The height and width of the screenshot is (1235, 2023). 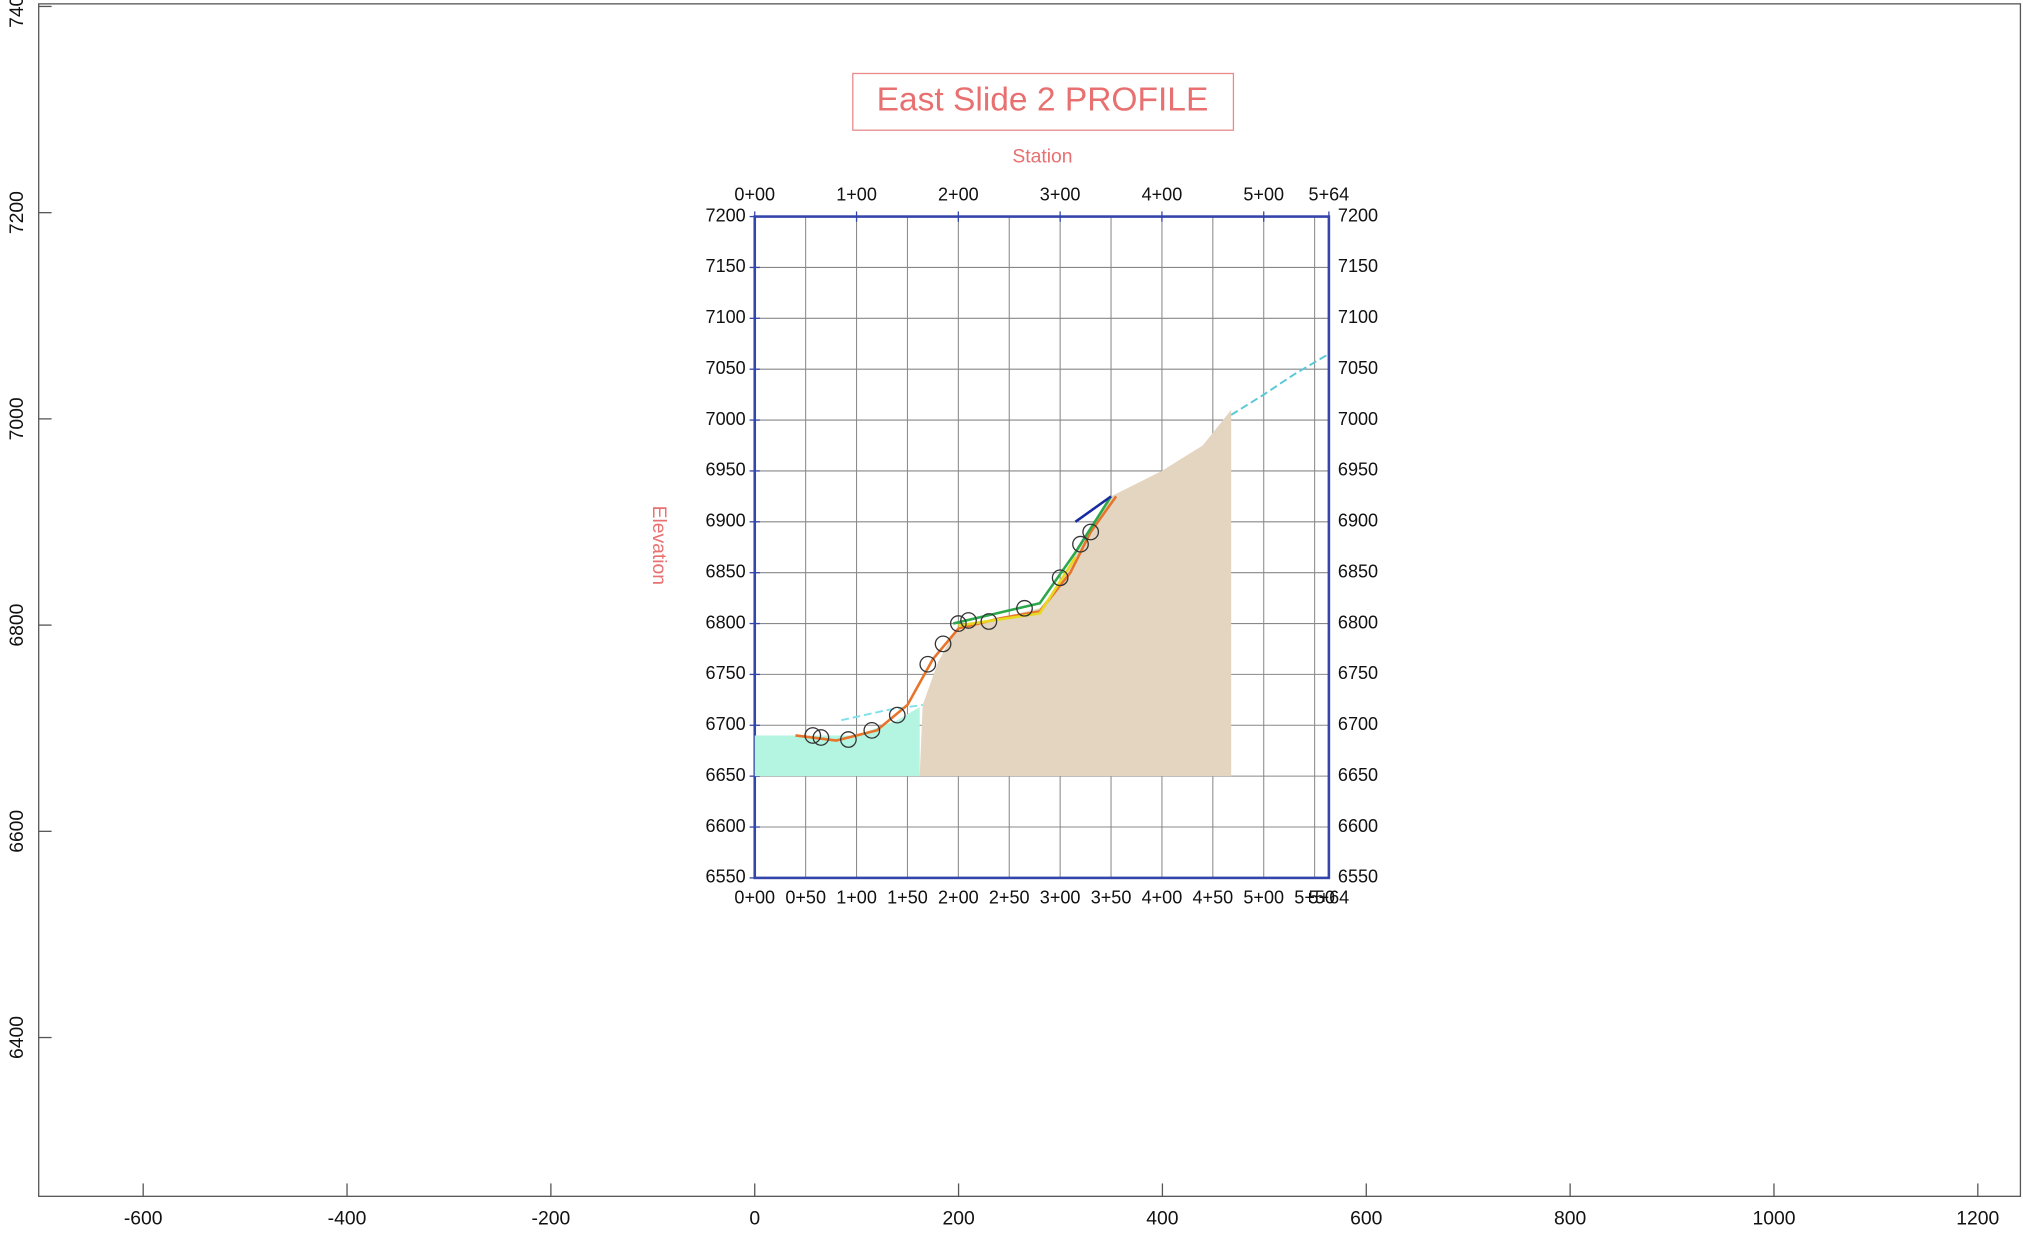 I want to click on x-tick-label: 0+00, so click(x=754, y=897).